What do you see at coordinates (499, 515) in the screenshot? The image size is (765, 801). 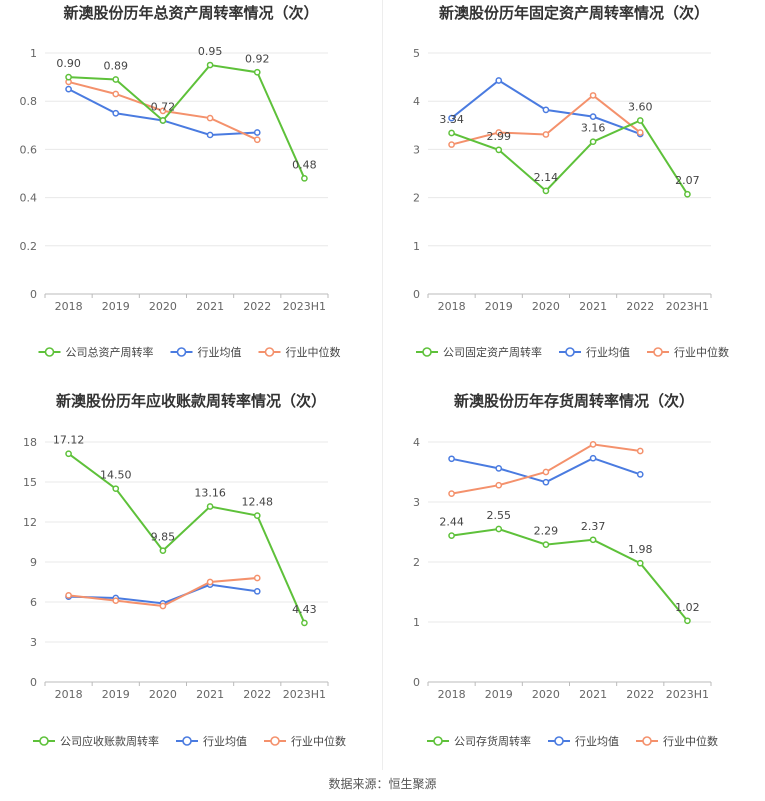 I see `data-label: 2.55` at bounding box center [499, 515].